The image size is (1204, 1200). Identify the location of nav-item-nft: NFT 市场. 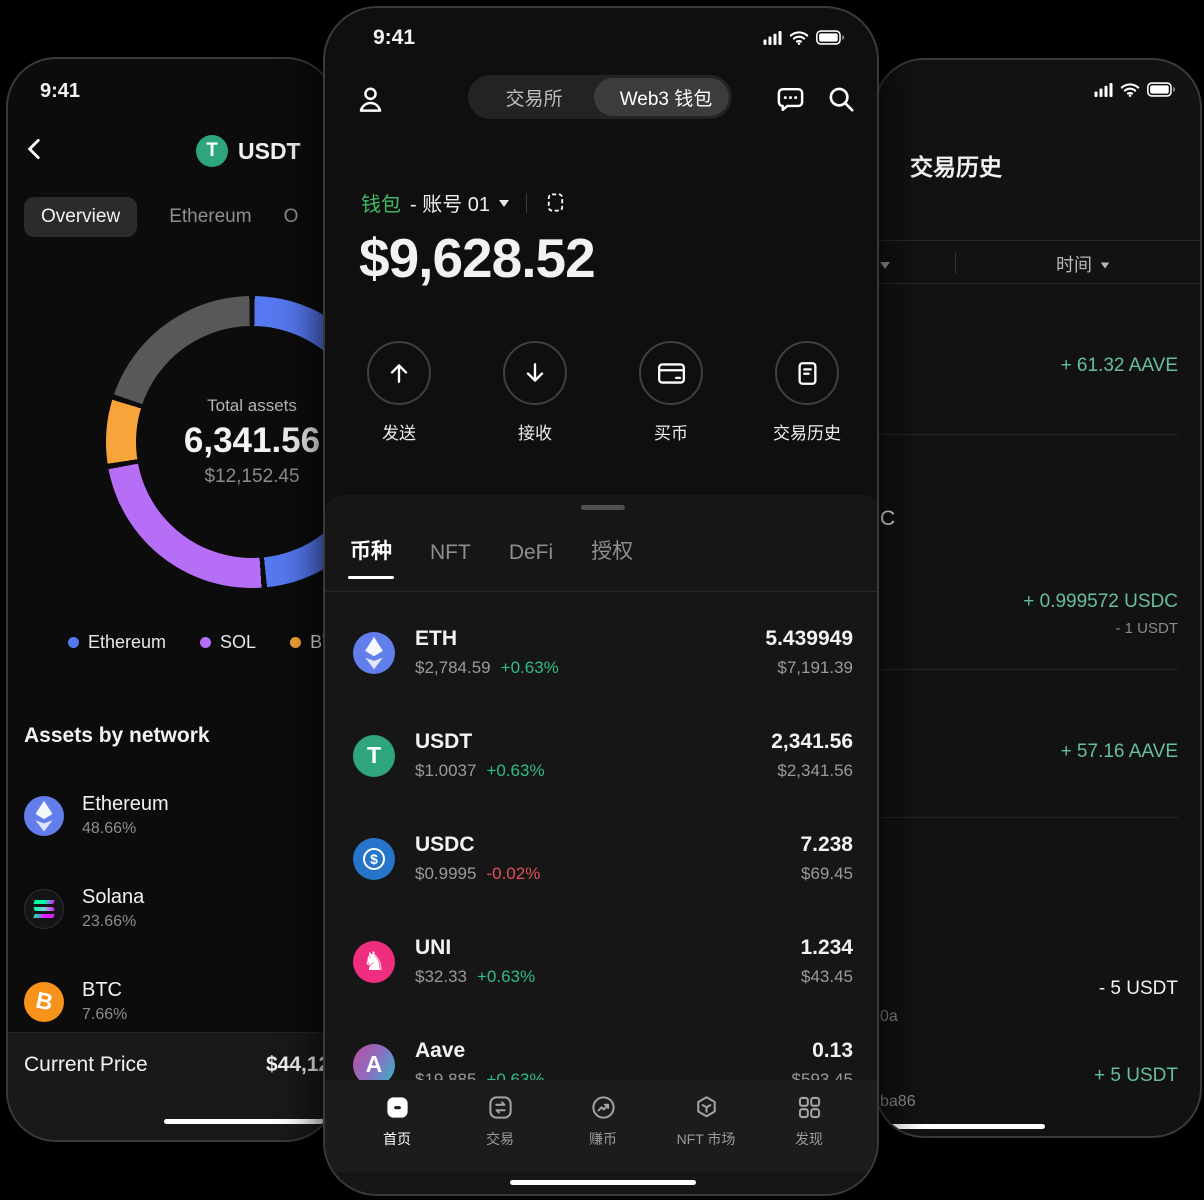
(706, 1133).